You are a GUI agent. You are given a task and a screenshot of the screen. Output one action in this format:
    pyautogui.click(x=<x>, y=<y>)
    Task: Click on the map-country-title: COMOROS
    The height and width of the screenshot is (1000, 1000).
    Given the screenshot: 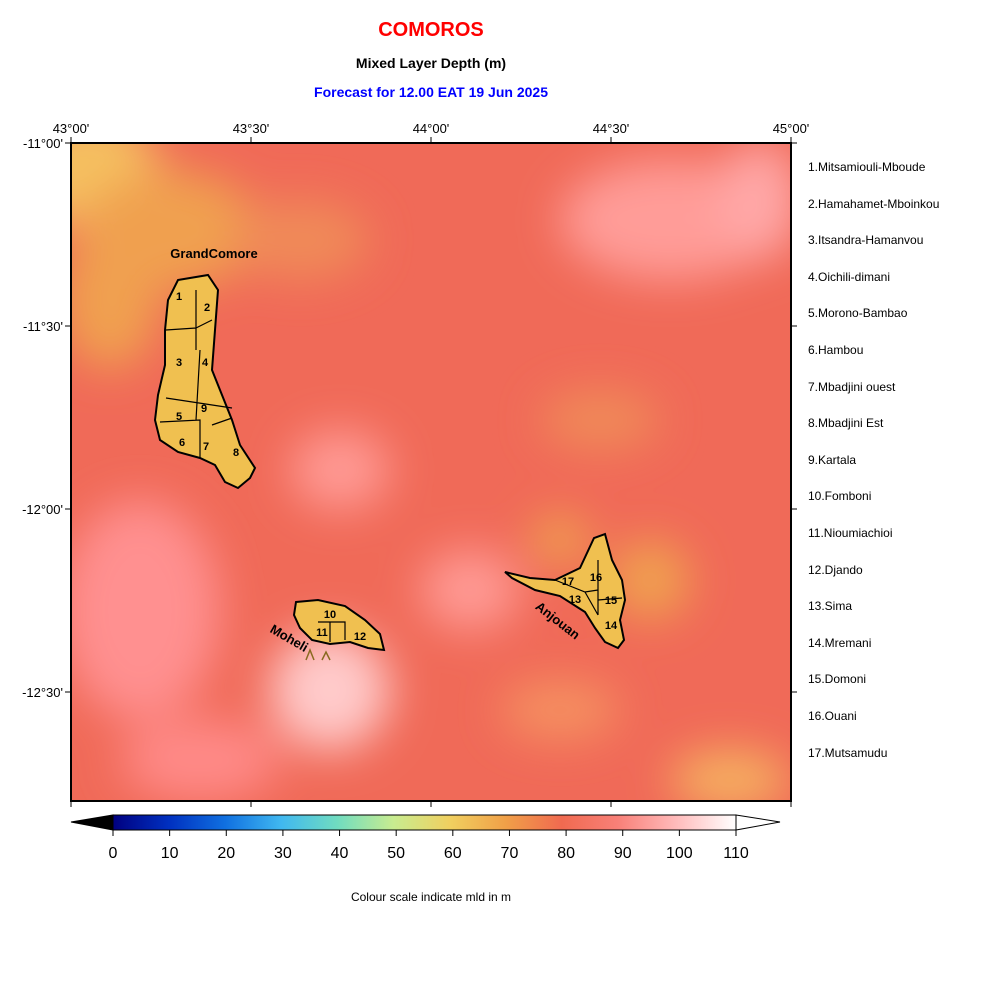 What is the action you would take?
    pyautogui.click(x=431, y=30)
    